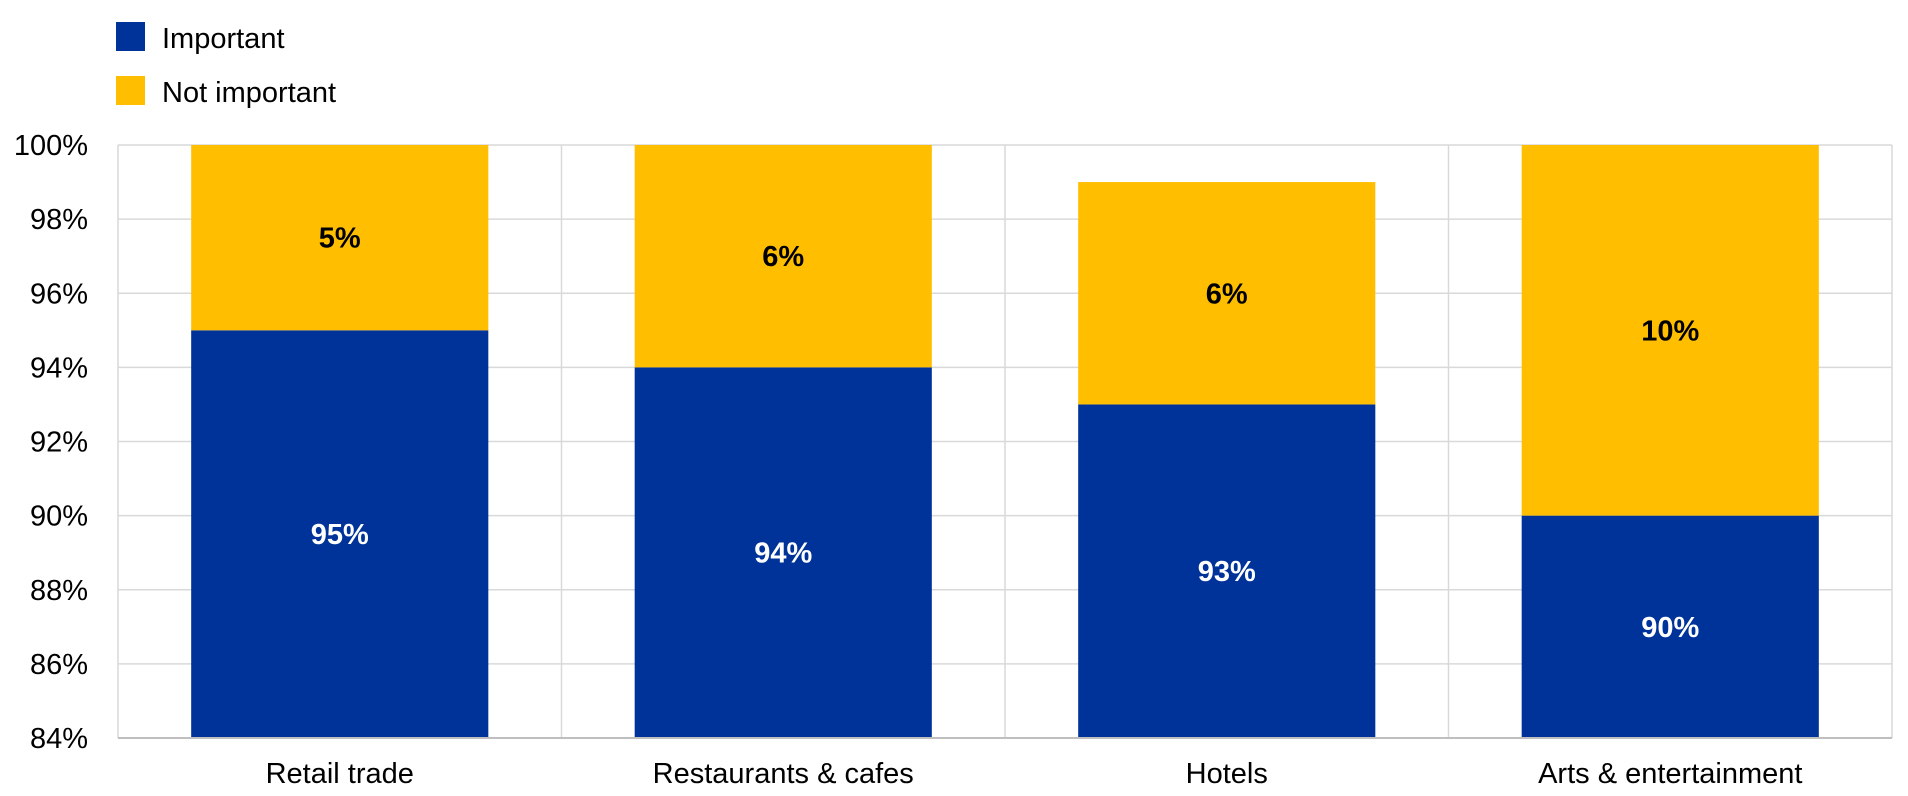 The image size is (1908, 796). I want to click on legend-label: Not important, so click(249, 93).